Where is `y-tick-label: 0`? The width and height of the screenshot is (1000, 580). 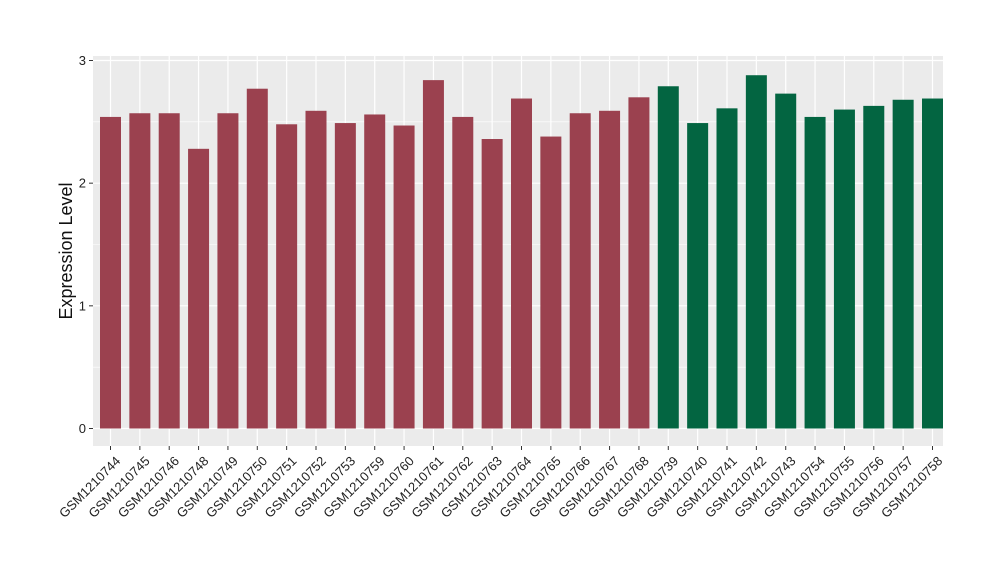 y-tick-label: 0 is located at coordinates (82, 428).